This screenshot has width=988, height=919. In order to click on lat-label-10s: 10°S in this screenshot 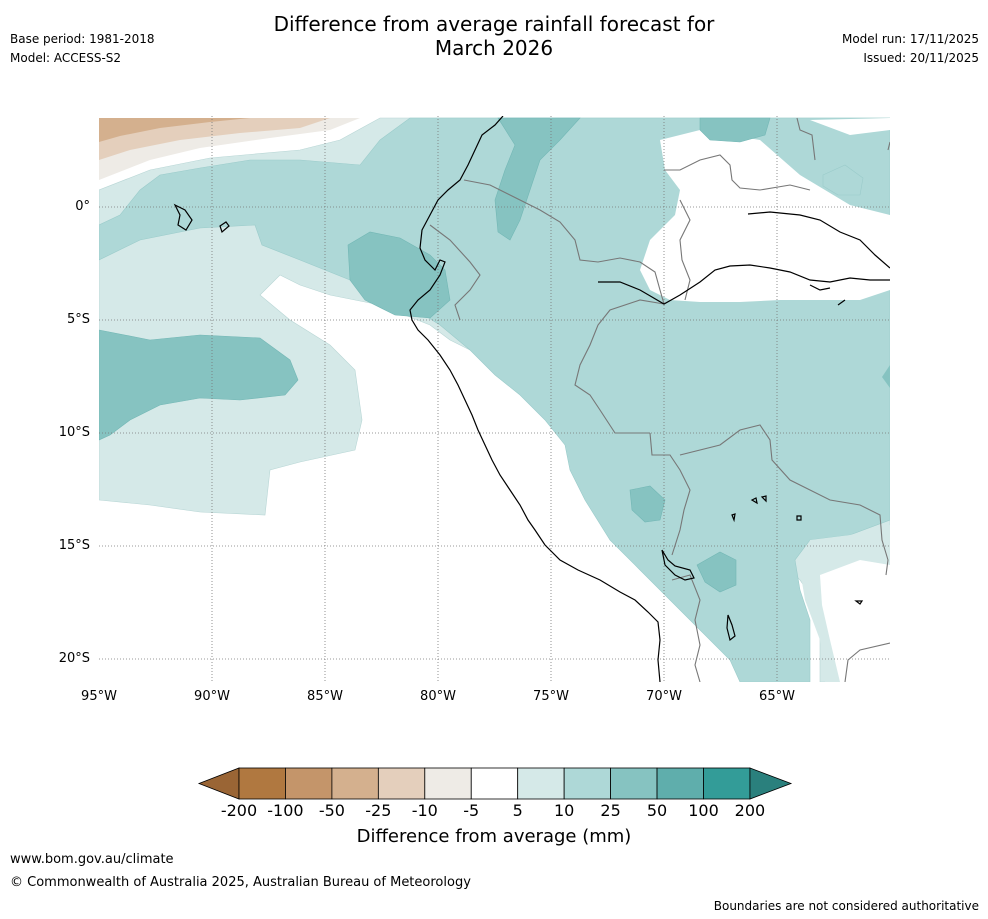, I will do `click(74, 432)`.